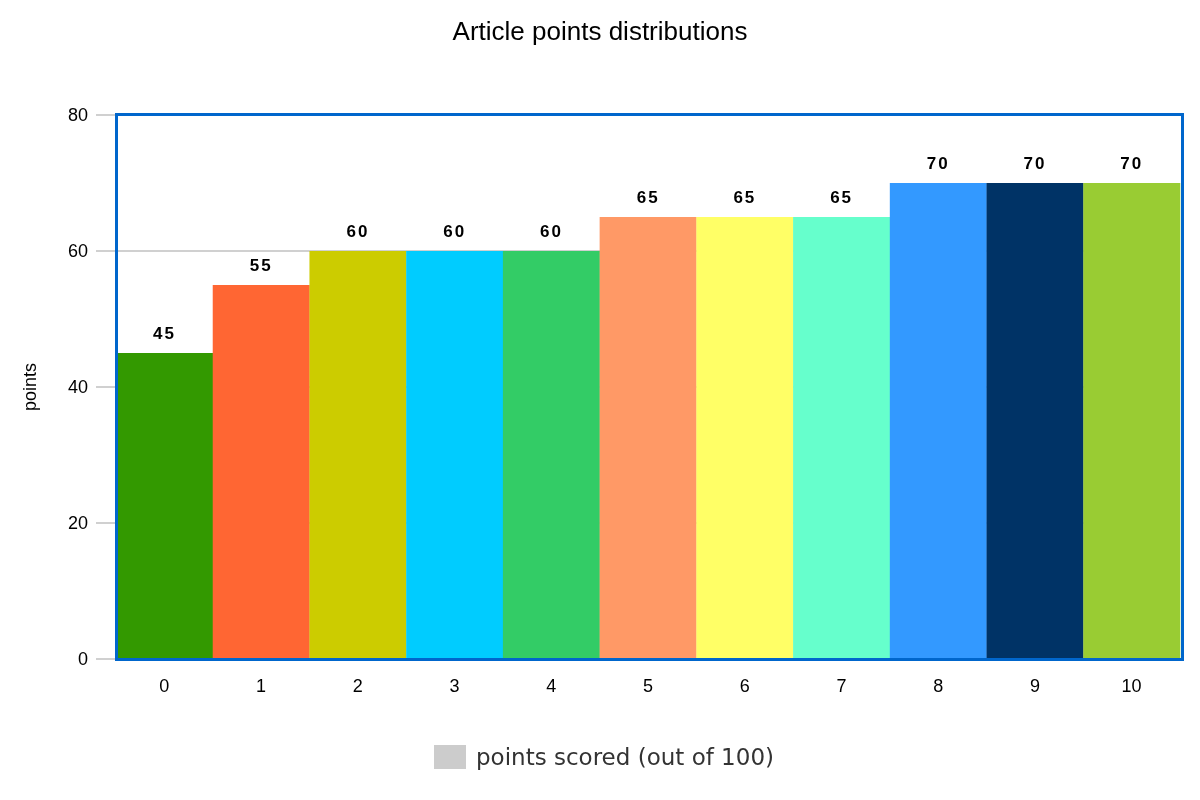  Describe the element at coordinates (625, 757) in the screenshot. I see `text: points scored (out of 100)` at that location.